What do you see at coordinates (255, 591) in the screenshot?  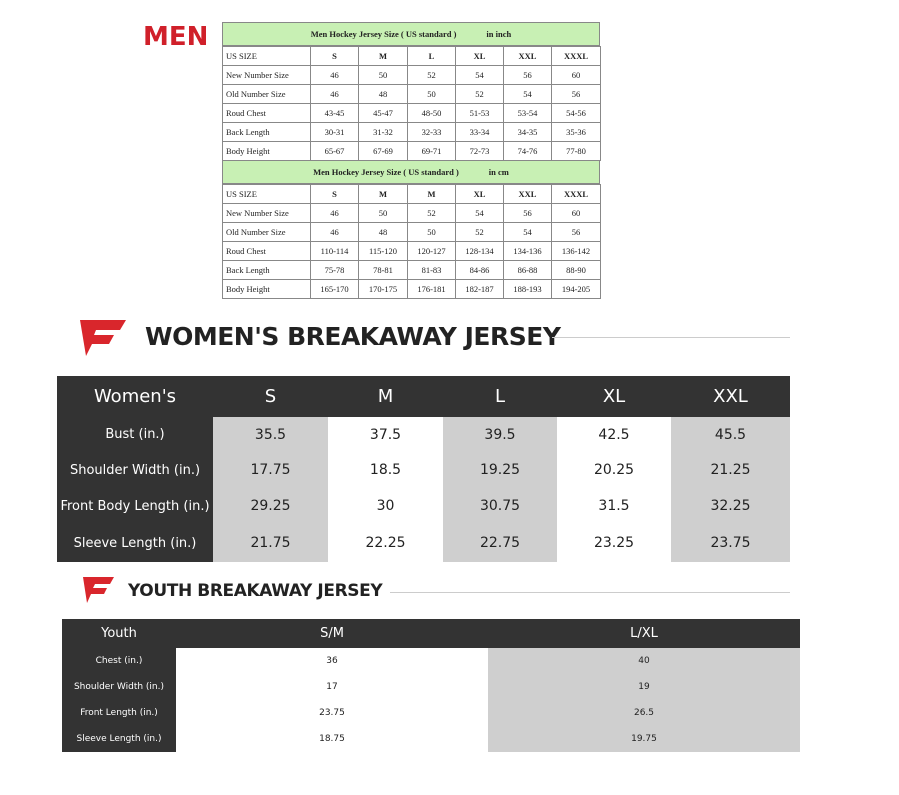 I see `youth-title: YOUTH BREAKAWAY JERSEY` at bounding box center [255, 591].